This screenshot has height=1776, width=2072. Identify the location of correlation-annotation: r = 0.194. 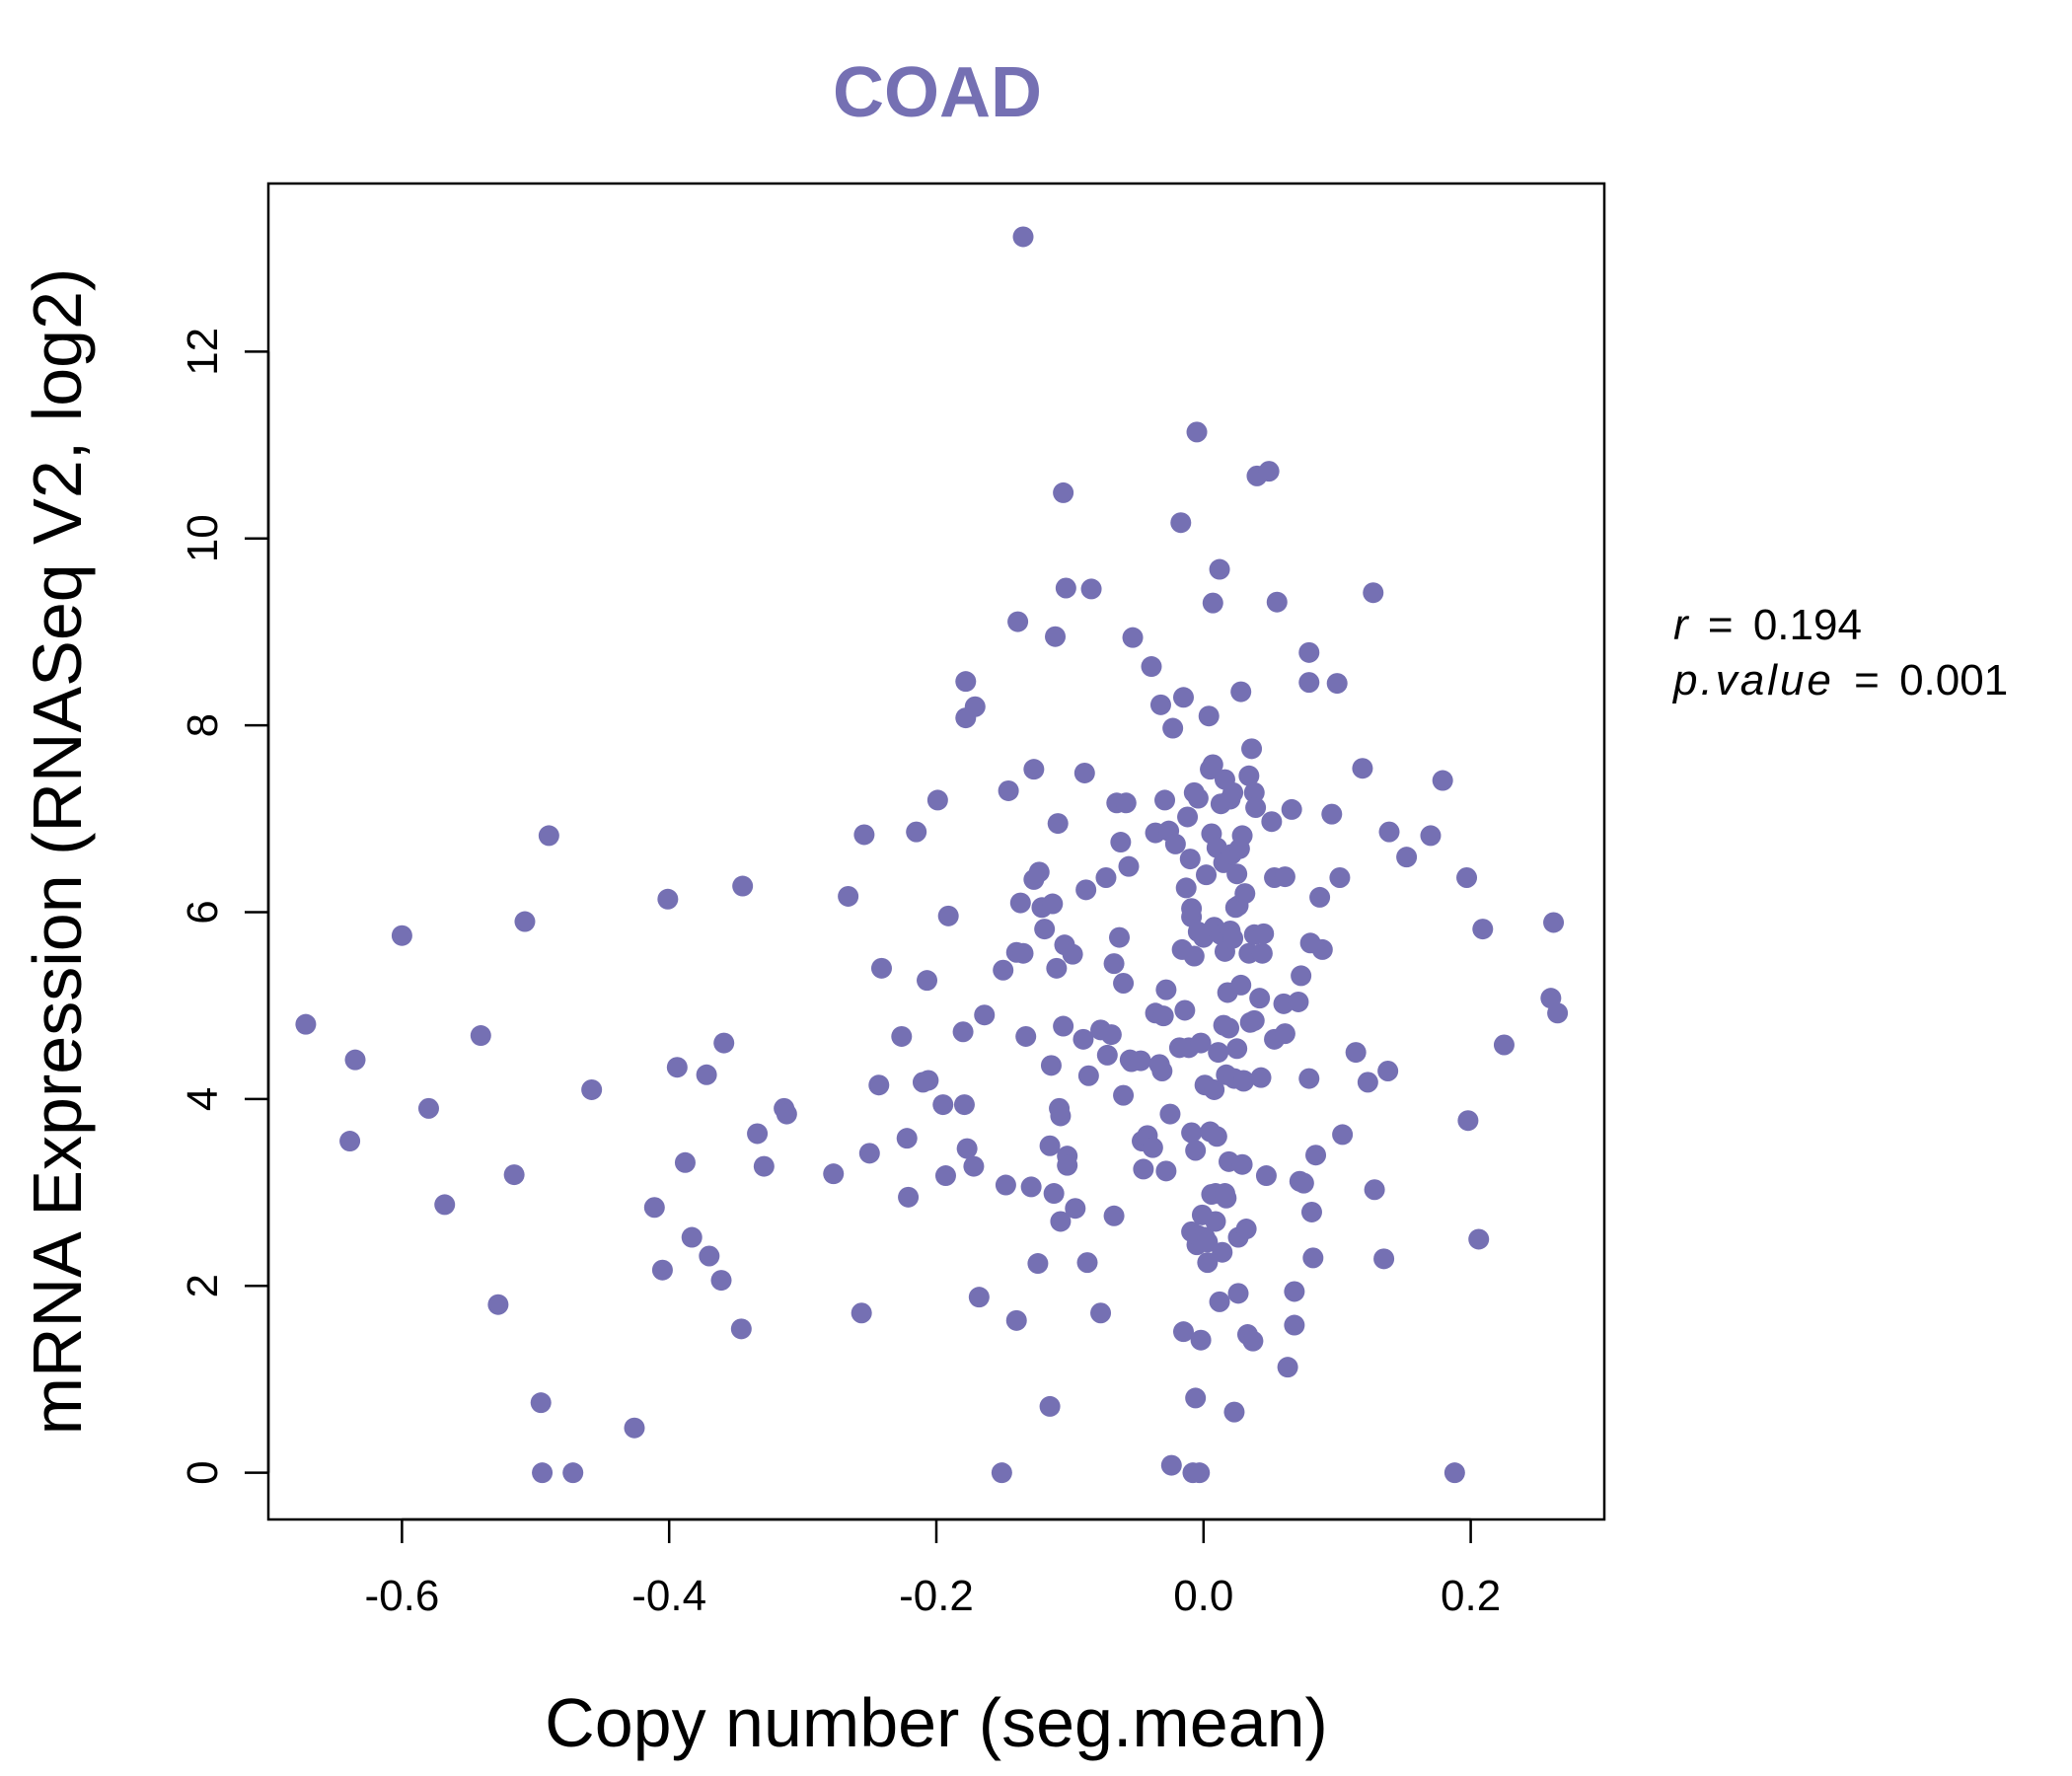
(1768, 625).